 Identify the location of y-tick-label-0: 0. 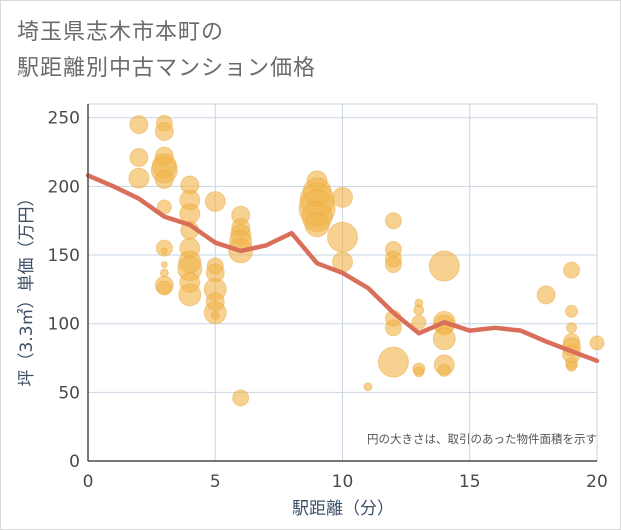
(74, 462).